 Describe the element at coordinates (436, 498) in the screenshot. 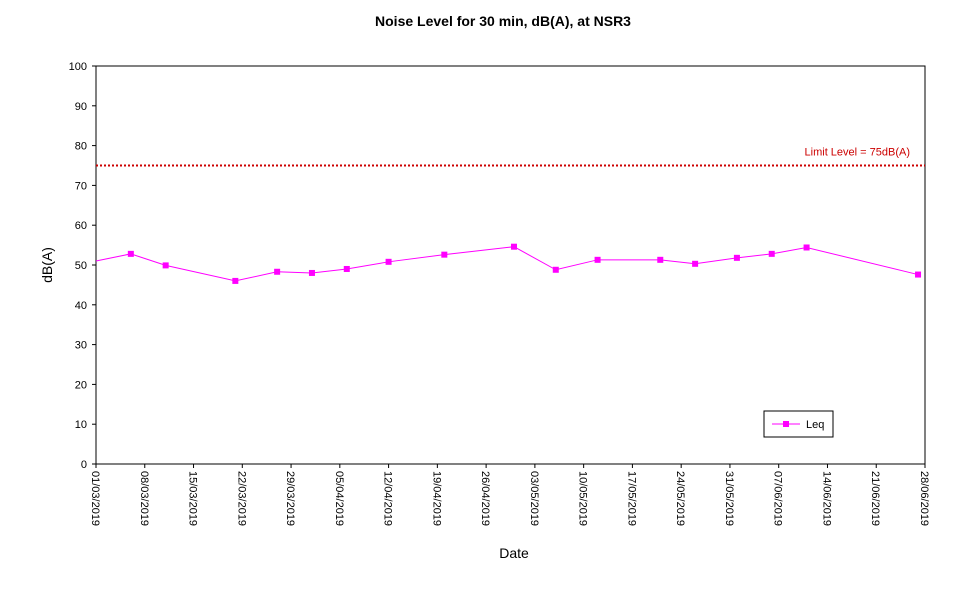

I see `x-tick-label: 19/04/2019` at that location.